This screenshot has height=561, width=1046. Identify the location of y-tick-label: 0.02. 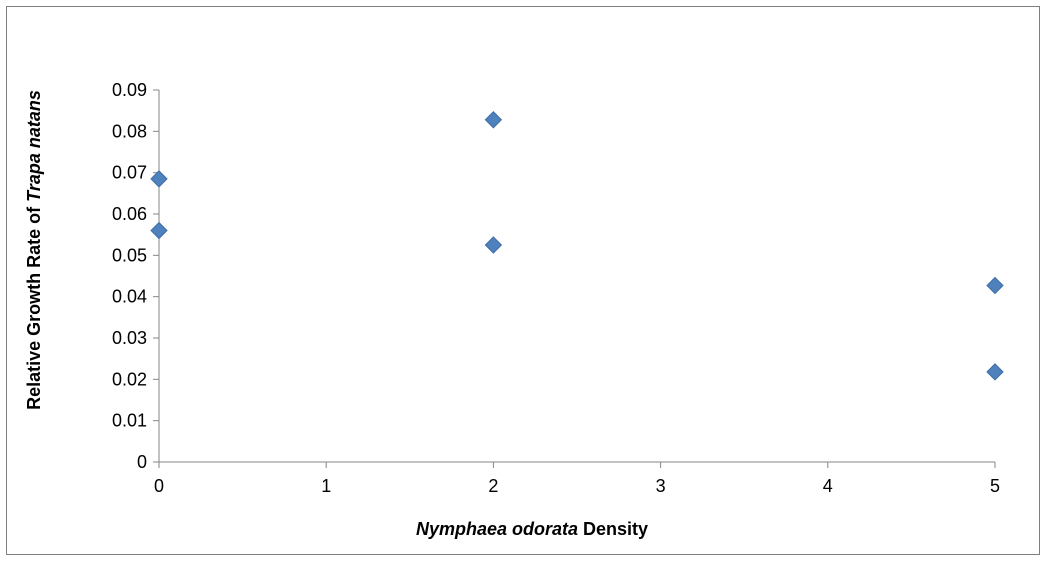
(129, 379).